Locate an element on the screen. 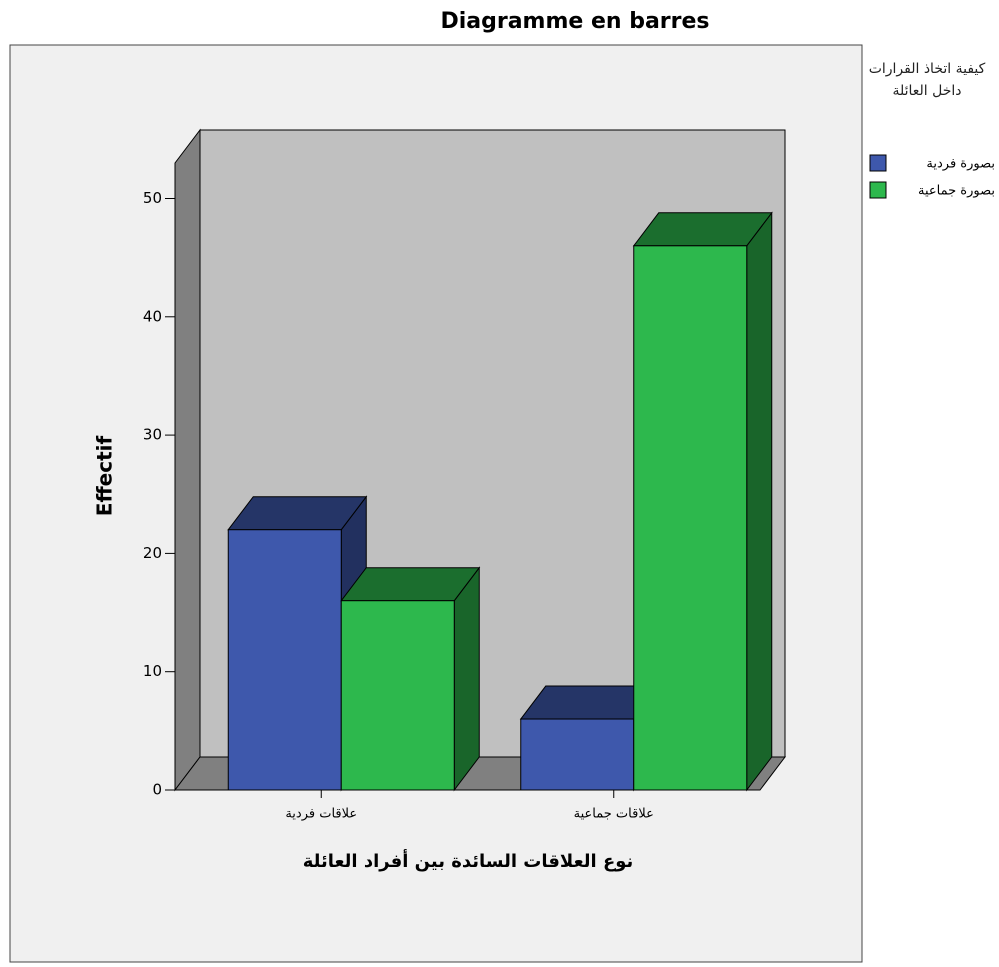  y-tick-label: 30 is located at coordinates (152, 435).